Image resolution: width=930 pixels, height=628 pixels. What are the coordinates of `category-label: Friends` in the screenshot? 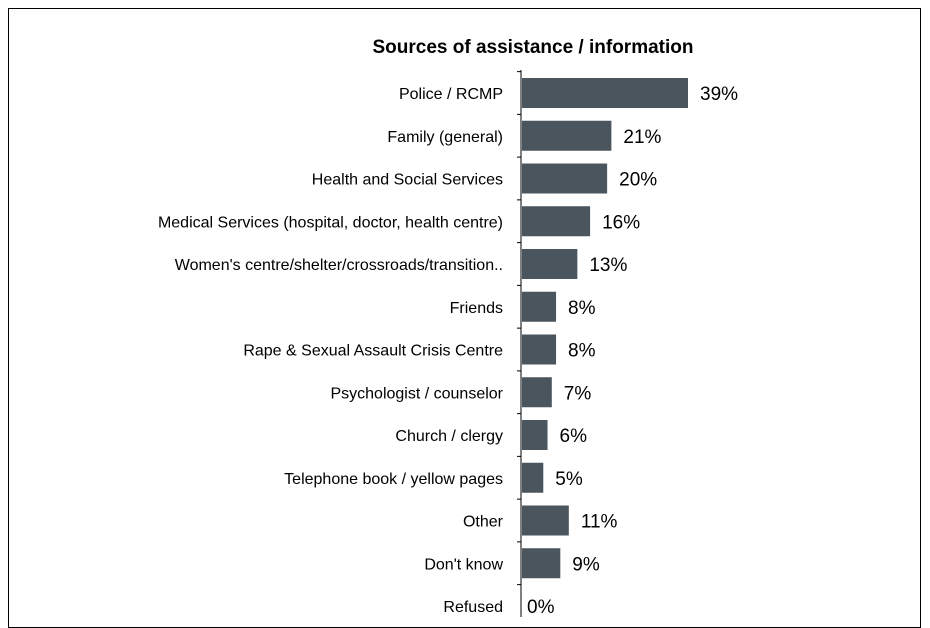 It's located at (476, 308).